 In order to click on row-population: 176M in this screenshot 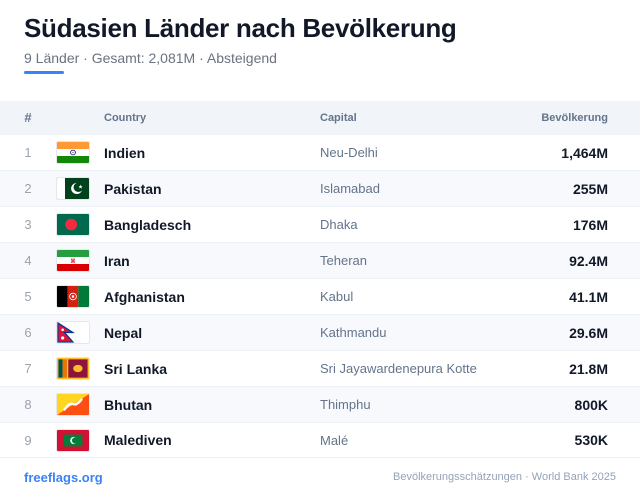, I will do `click(590, 224)`.